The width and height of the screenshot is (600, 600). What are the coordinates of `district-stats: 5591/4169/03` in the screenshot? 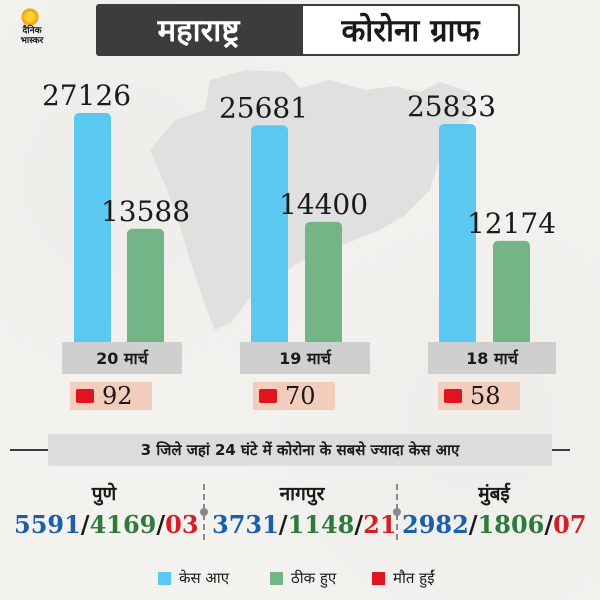 It's located at (106, 524).